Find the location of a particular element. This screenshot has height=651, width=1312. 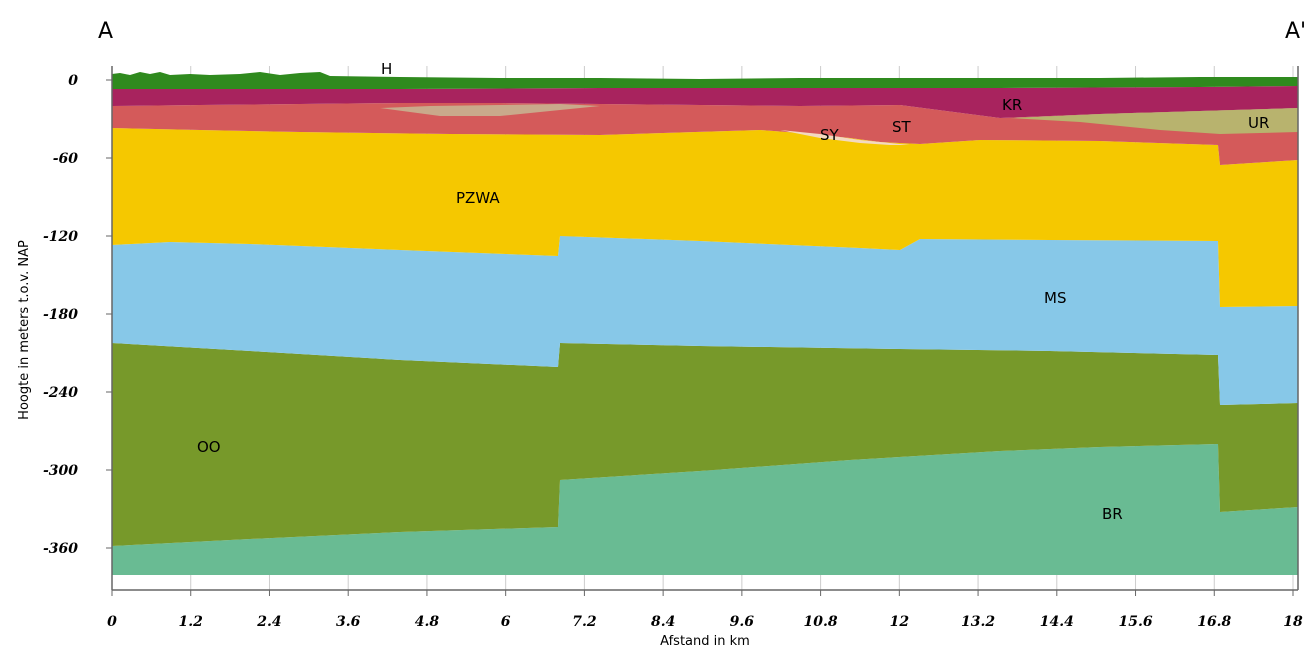

y-tick-label: 0 is located at coordinates (73, 81).